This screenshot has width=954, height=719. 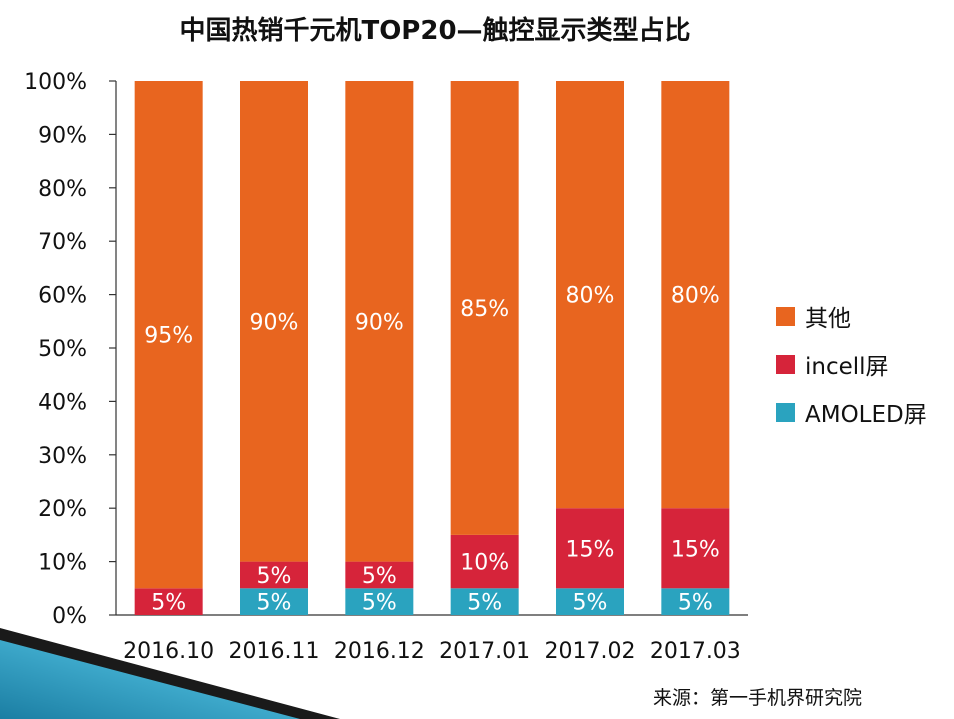 I want to click on bar-value-label: 10%, so click(x=484, y=563).